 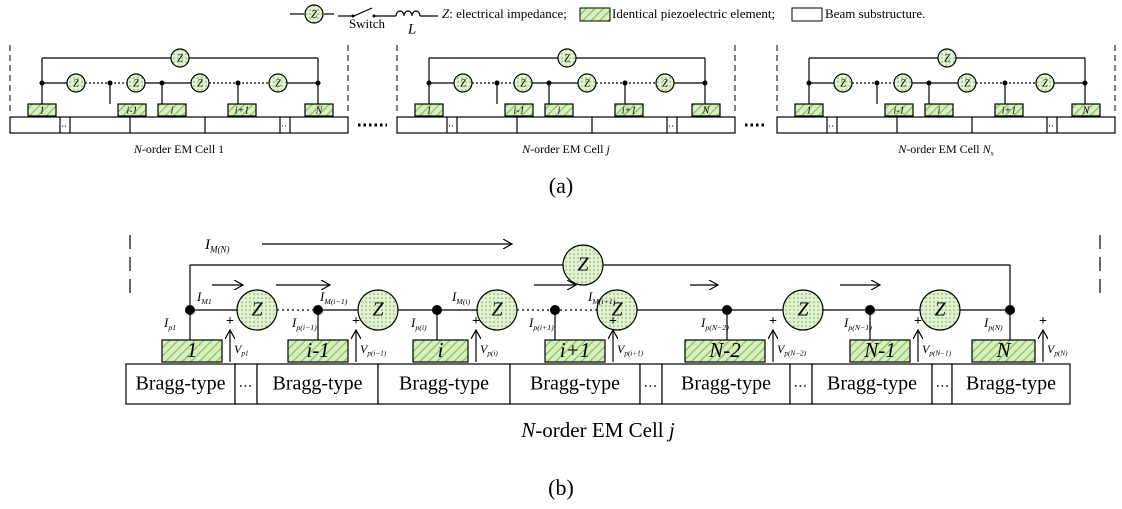 What do you see at coordinates (597, 430) in the screenshot?
I see `cell-label: N-order EM Cell j` at bounding box center [597, 430].